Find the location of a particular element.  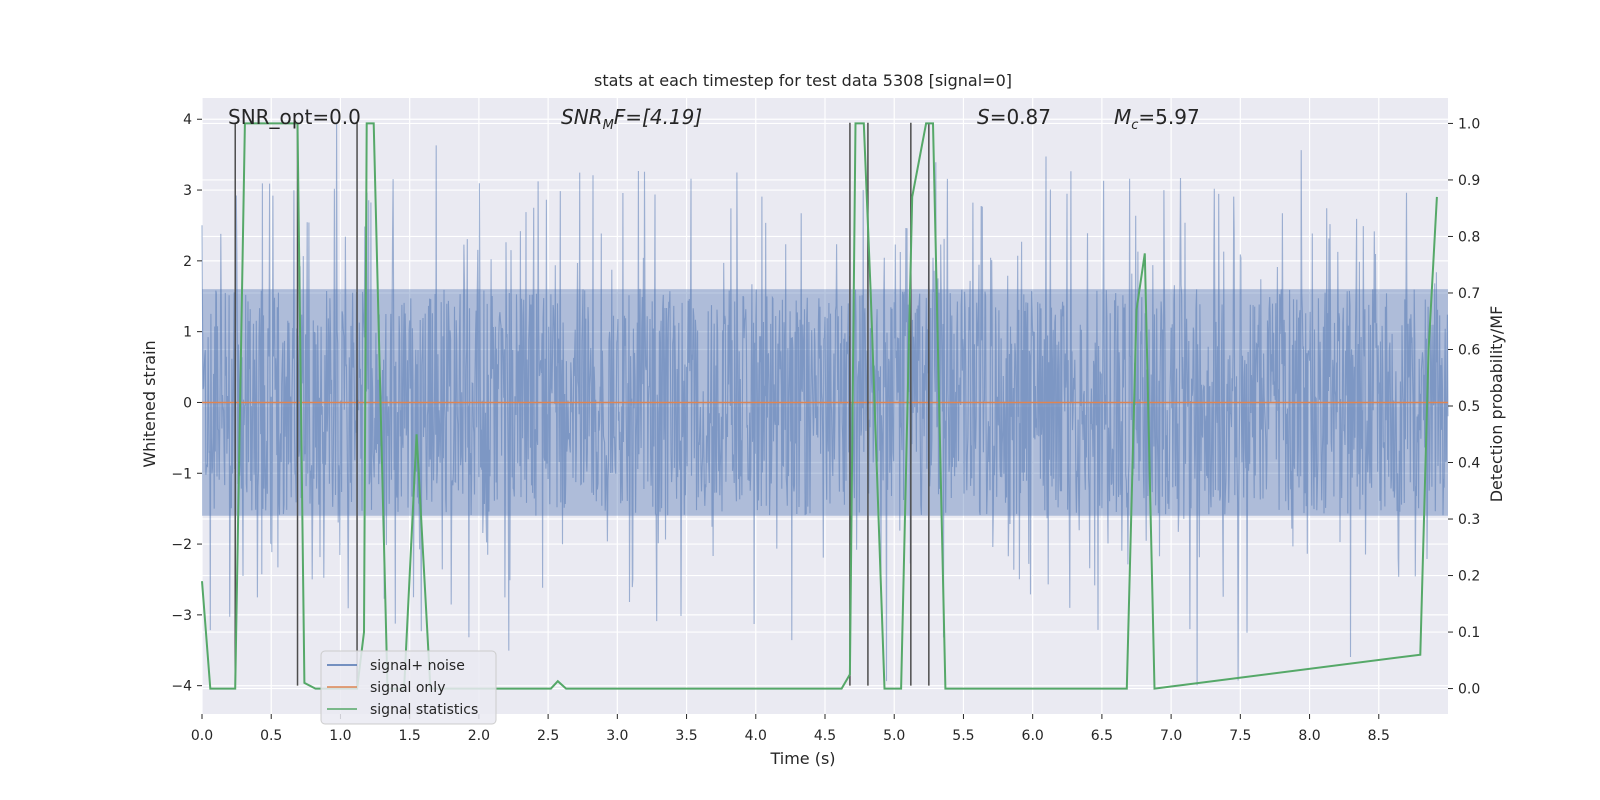

annotation-snr-opt: SNR_opt=0.0 is located at coordinates (294, 117).